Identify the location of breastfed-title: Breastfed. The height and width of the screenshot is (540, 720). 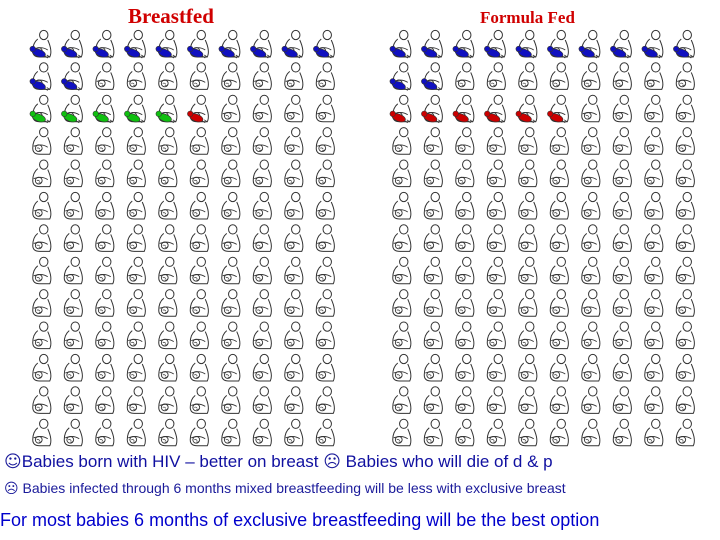
(171, 16).